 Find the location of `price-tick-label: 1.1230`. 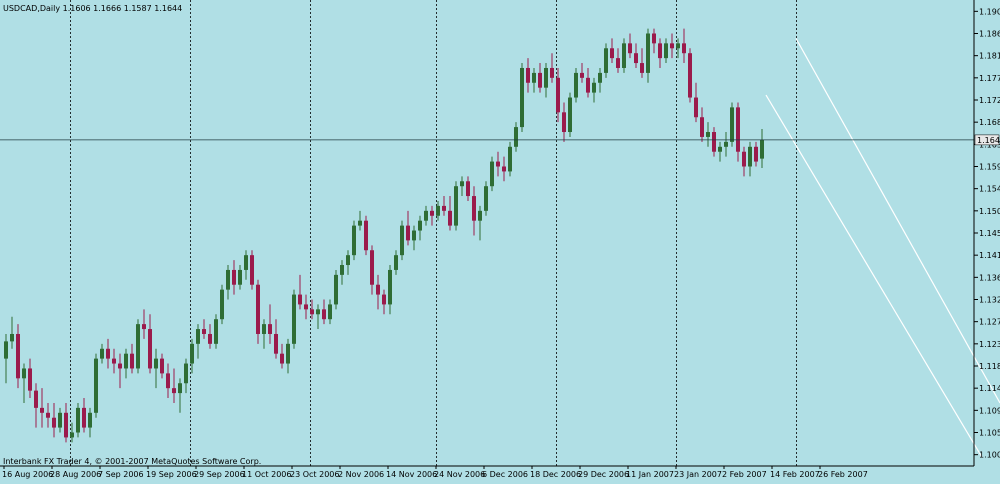

price-tick-label: 1.1230 is located at coordinates (989, 344).